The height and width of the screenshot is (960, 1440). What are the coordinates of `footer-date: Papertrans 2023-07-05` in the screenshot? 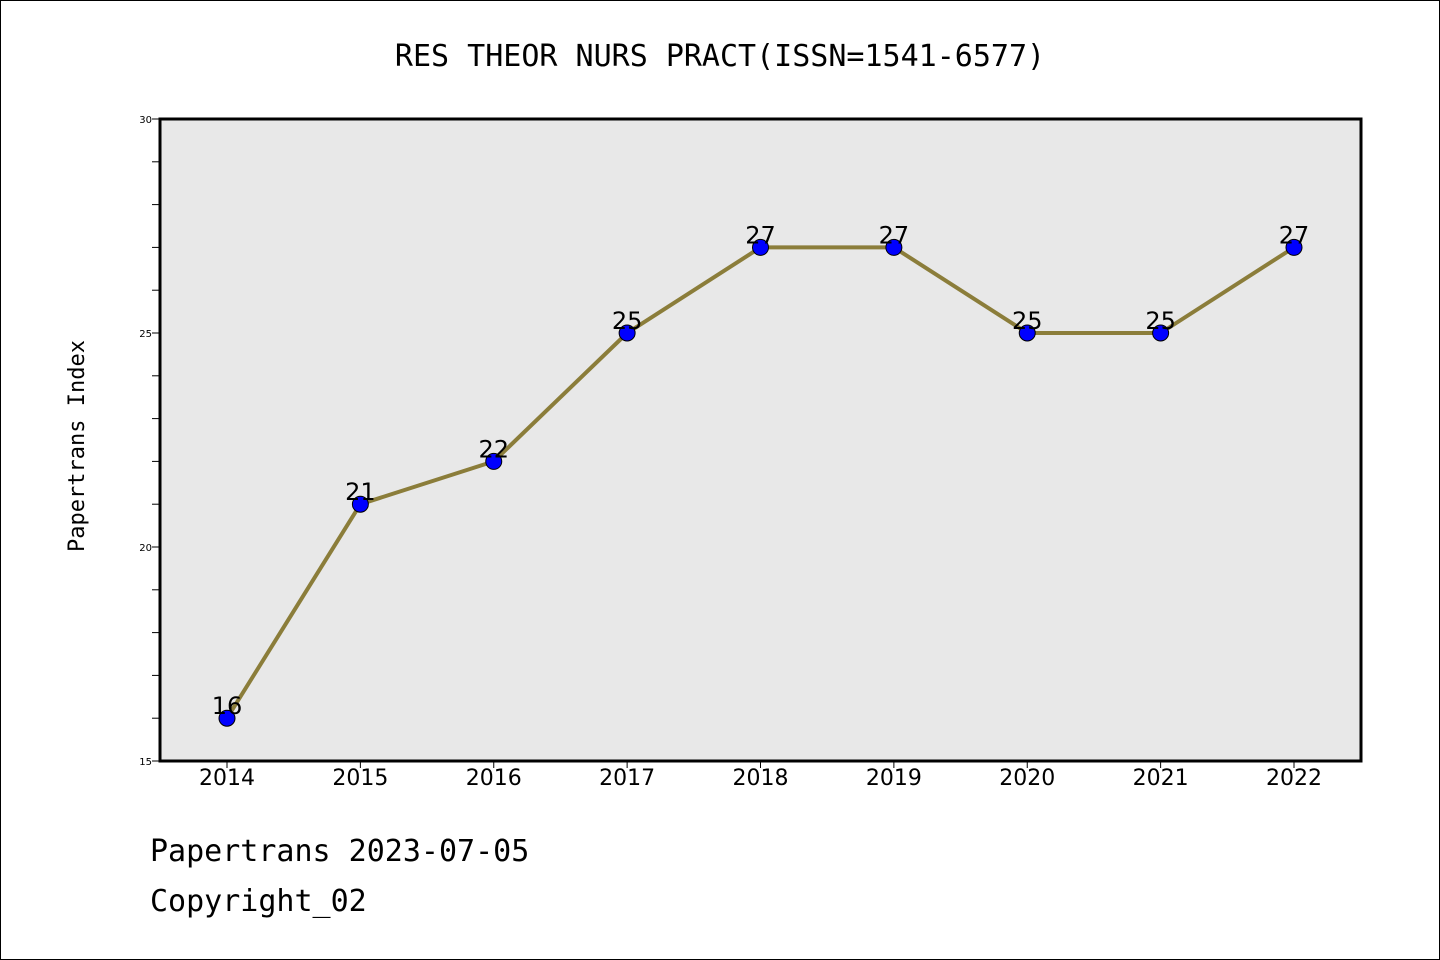 It's located at (340, 851).